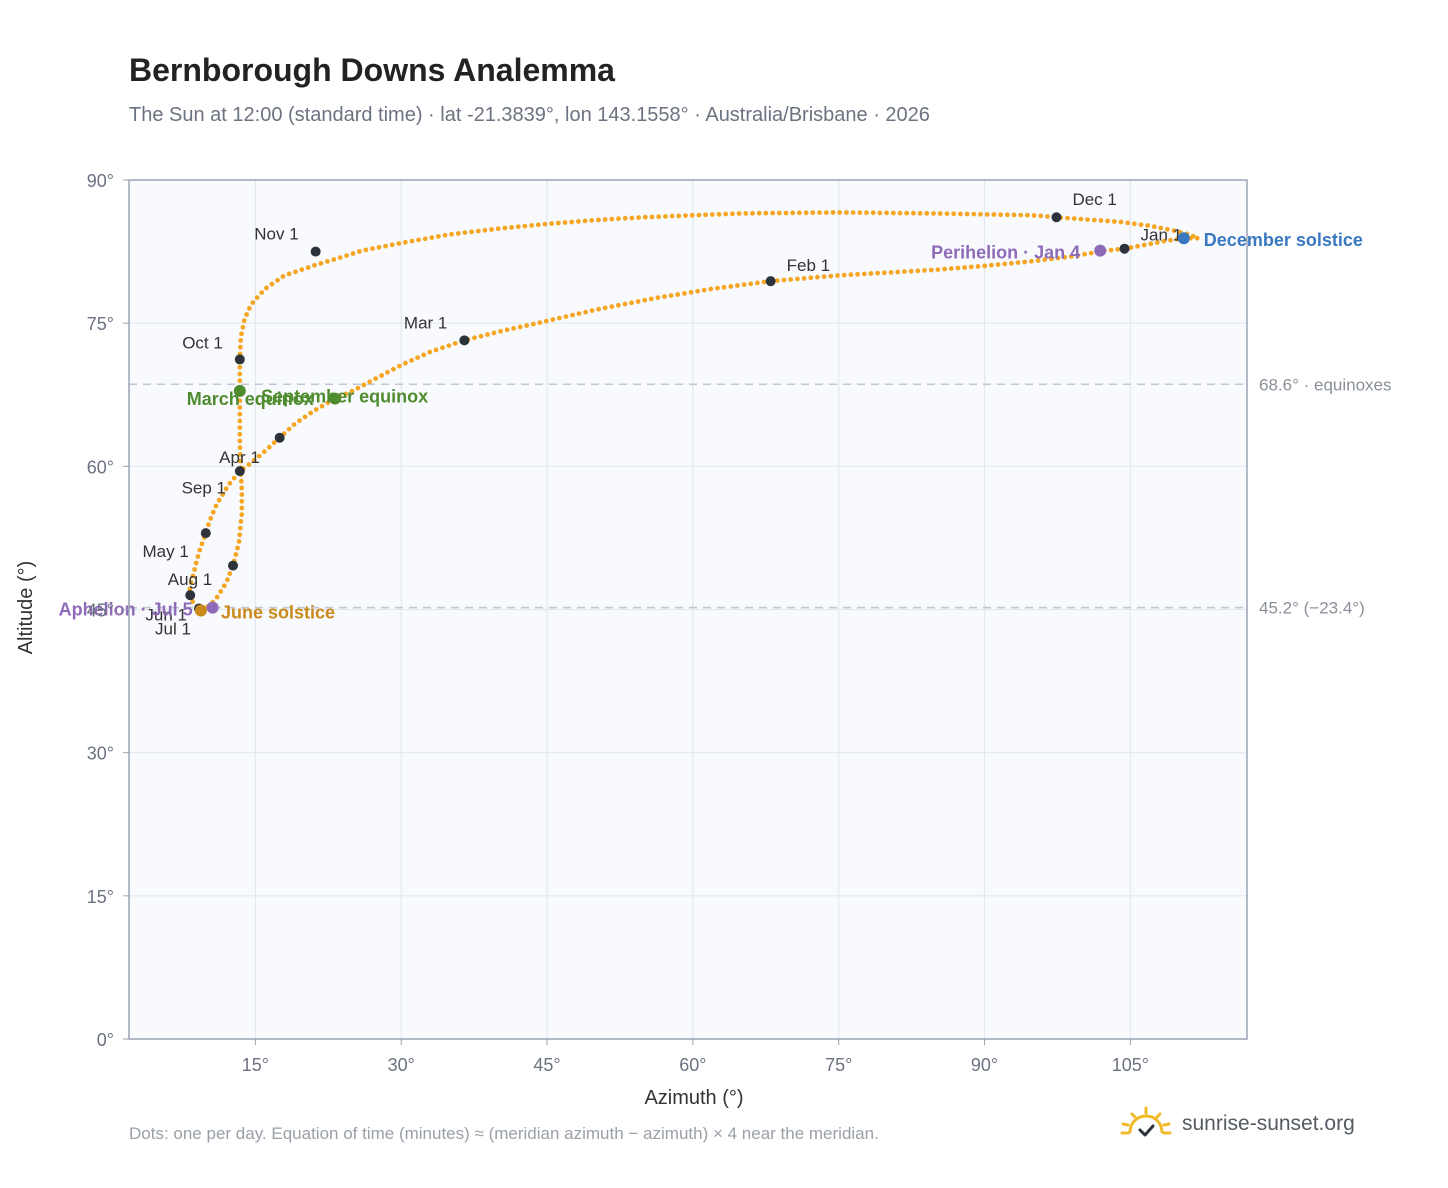 The height and width of the screenshot is (1188, 1448). What do you see at coordinates (100, 754) in the screenshot?
I see `y-tick-label: 30°` at bounding box center [100, 754].